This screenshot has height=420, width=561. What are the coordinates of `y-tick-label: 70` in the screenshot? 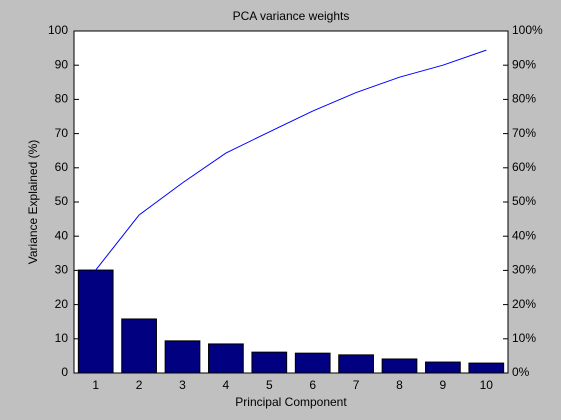 It's located at (62, 133).